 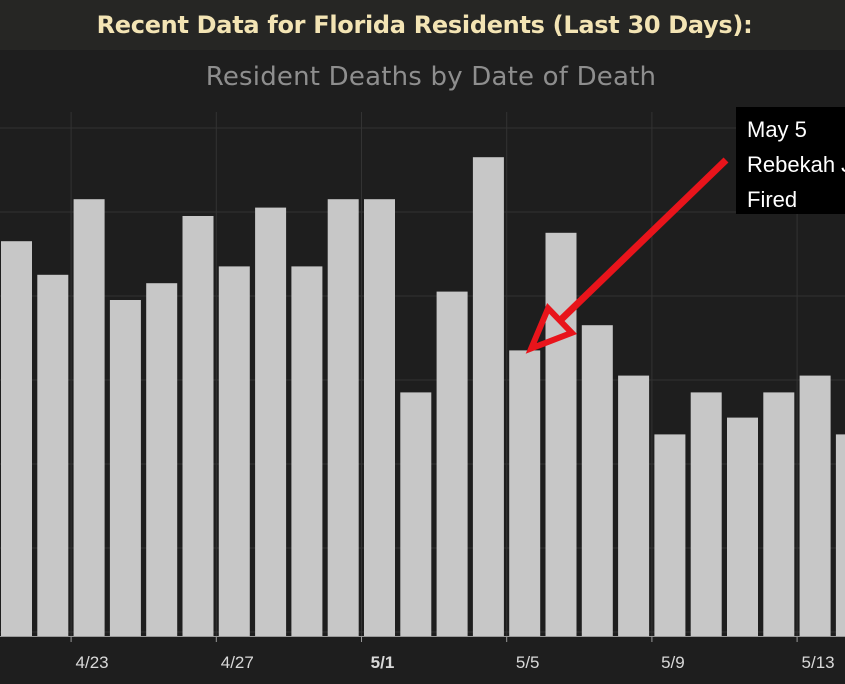 I want to click on bar-5/3, so click(x=452, y=463).